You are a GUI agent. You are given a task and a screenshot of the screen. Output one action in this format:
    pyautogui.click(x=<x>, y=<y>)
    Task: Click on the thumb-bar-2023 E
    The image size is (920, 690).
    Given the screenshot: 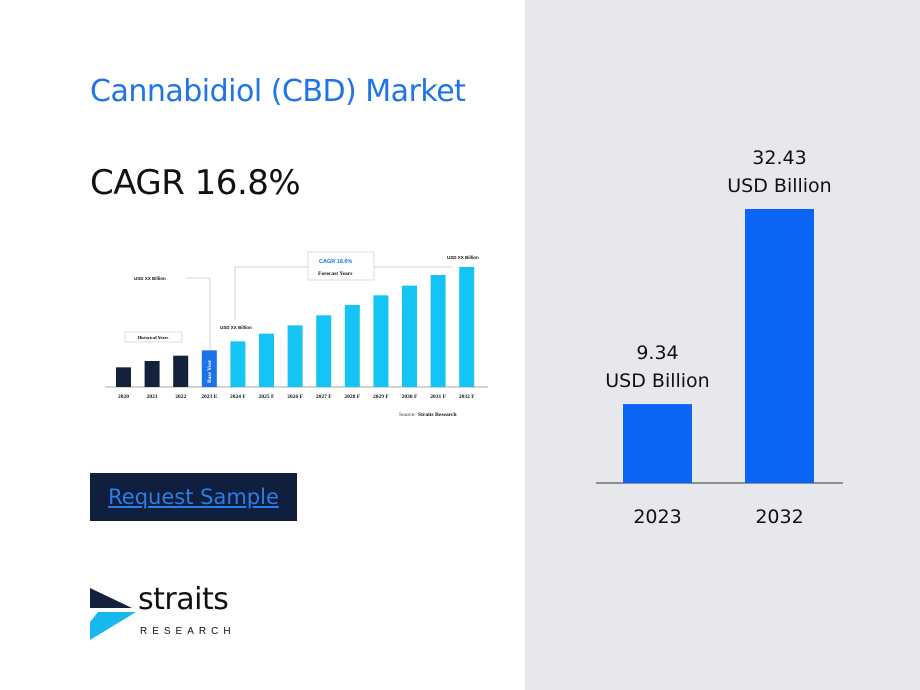 What is the action you would take?
    pyautogui.click(x=209, y=368)
    